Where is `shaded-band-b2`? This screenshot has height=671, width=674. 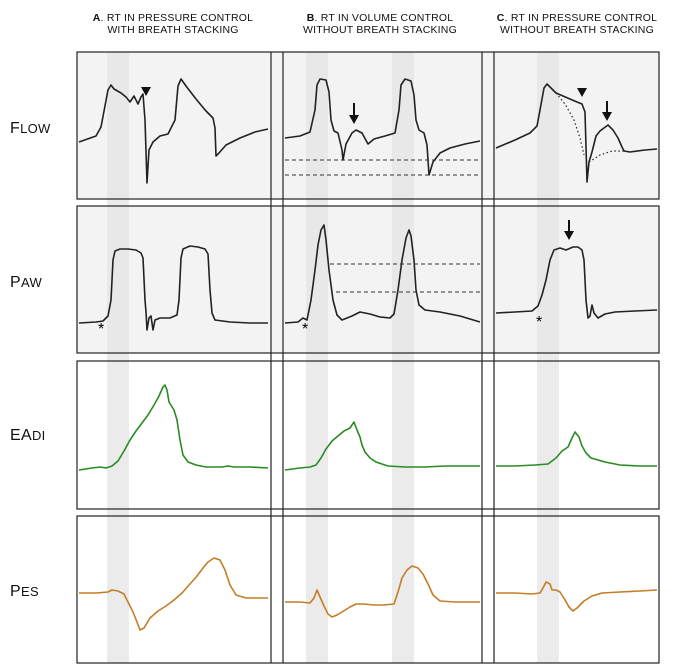
shaded-band-b2 is located at coordinates (403, 357).